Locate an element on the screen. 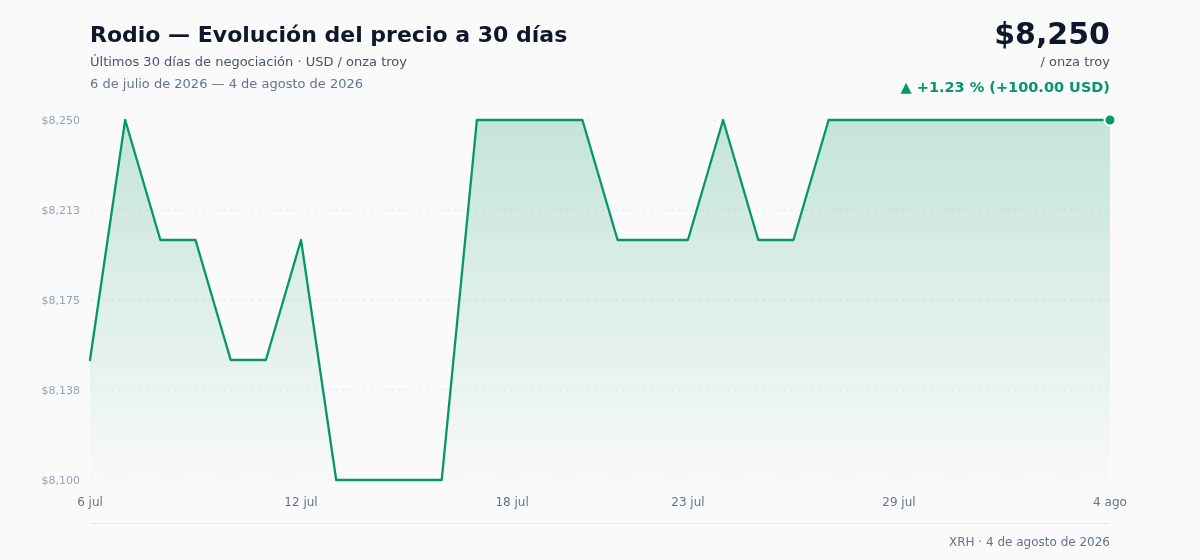 Image resolution: width=1200 pixels, height=560 pixels. y-tick-label: $8,175 is located at coordinates (60, 300).